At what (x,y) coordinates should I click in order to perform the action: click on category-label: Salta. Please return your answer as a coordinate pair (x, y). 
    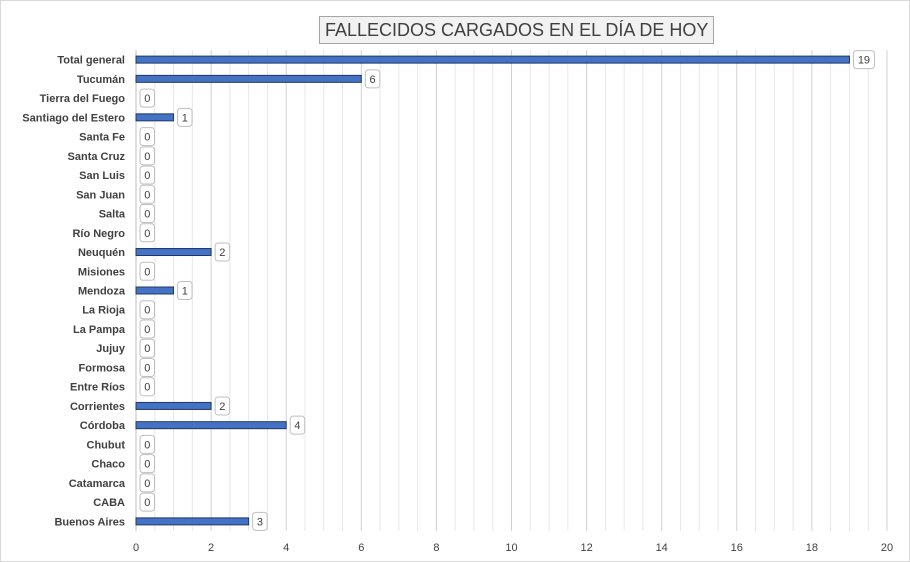
    Looking at the image, I should click on (112, 215).